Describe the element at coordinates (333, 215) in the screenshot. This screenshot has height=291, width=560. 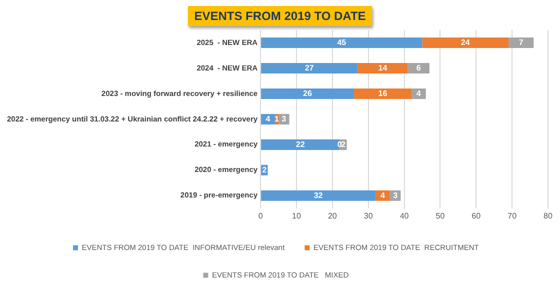
I see `x-tick-label: 20` at that location.